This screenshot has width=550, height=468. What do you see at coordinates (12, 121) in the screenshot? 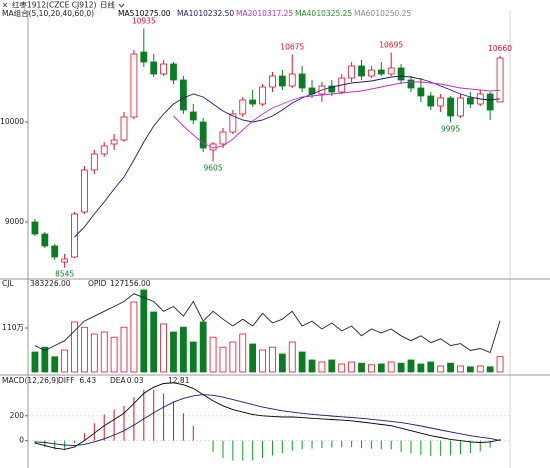
I see `y-tick-label: 10000` at bounding box center [12, 121].